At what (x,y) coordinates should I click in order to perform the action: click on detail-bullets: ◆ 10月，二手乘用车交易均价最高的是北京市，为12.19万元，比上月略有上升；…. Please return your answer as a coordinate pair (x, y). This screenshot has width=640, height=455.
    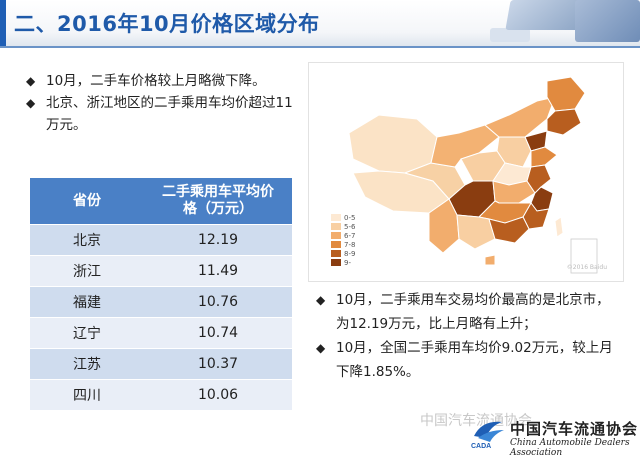
    Looking at the image, I should click on (466, 336).